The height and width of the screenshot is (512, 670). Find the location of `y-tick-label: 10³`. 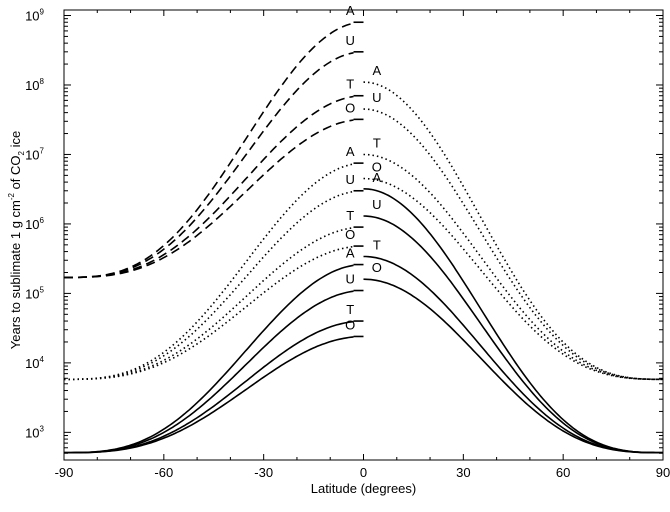

y-tick-label: 10³ is located at coordinates (34, 432).